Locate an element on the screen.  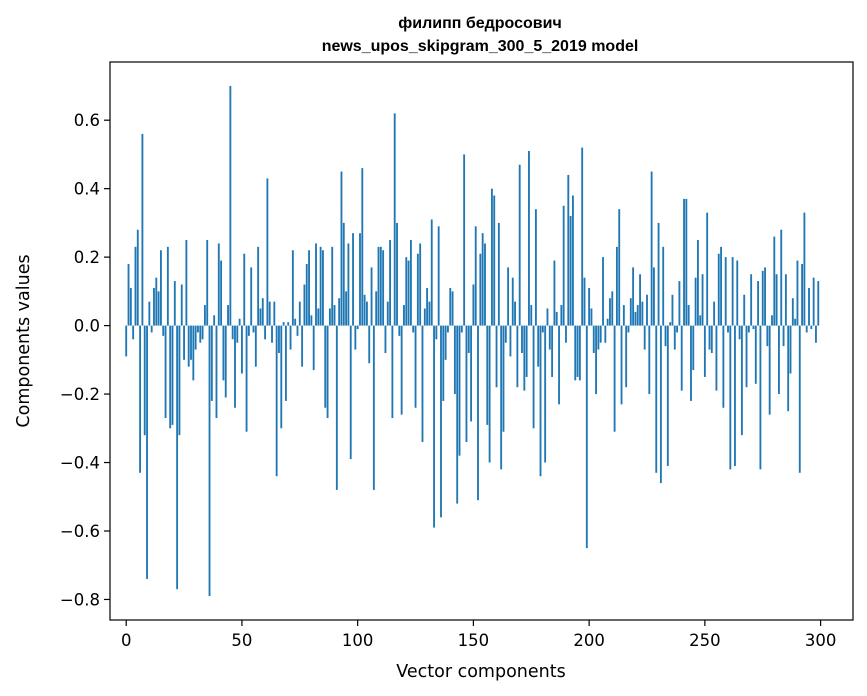
x-axis-label: Vector components is located at coordinates (480, 672).